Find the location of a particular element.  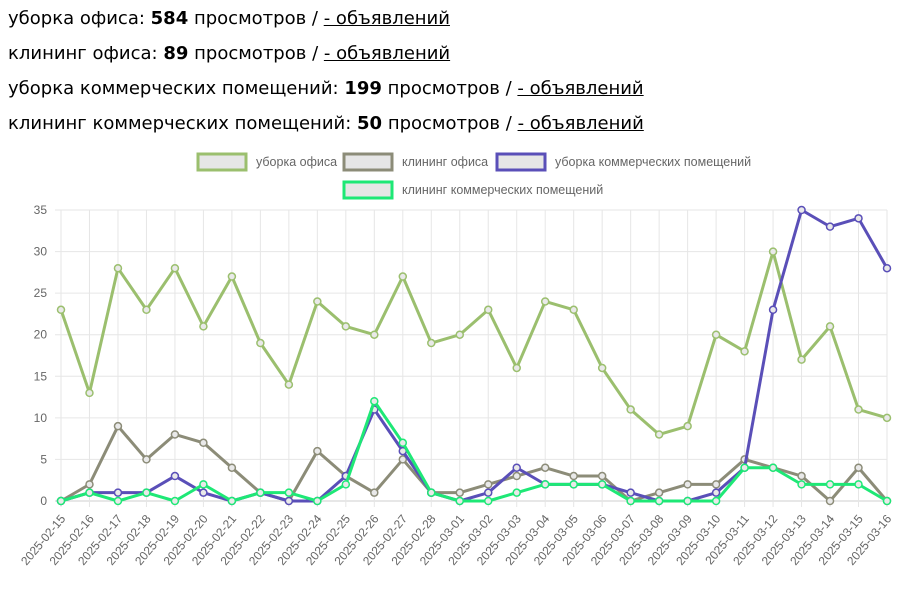

stat-views-count: 584 is located at coordinates (169, 18).